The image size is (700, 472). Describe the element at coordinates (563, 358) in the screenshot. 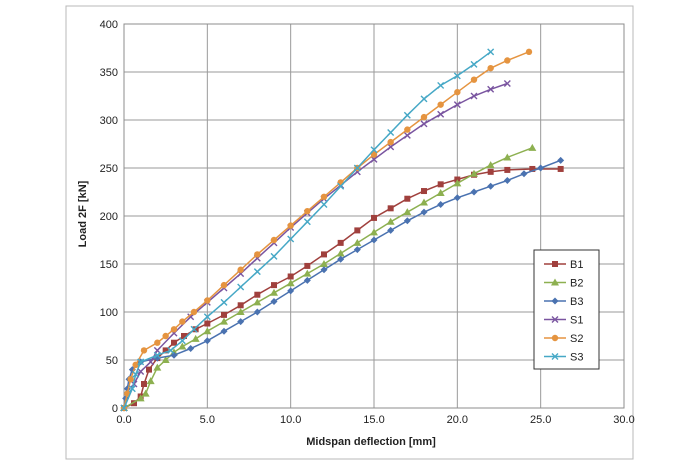

I see `legend-item-s3: S3` at that location.